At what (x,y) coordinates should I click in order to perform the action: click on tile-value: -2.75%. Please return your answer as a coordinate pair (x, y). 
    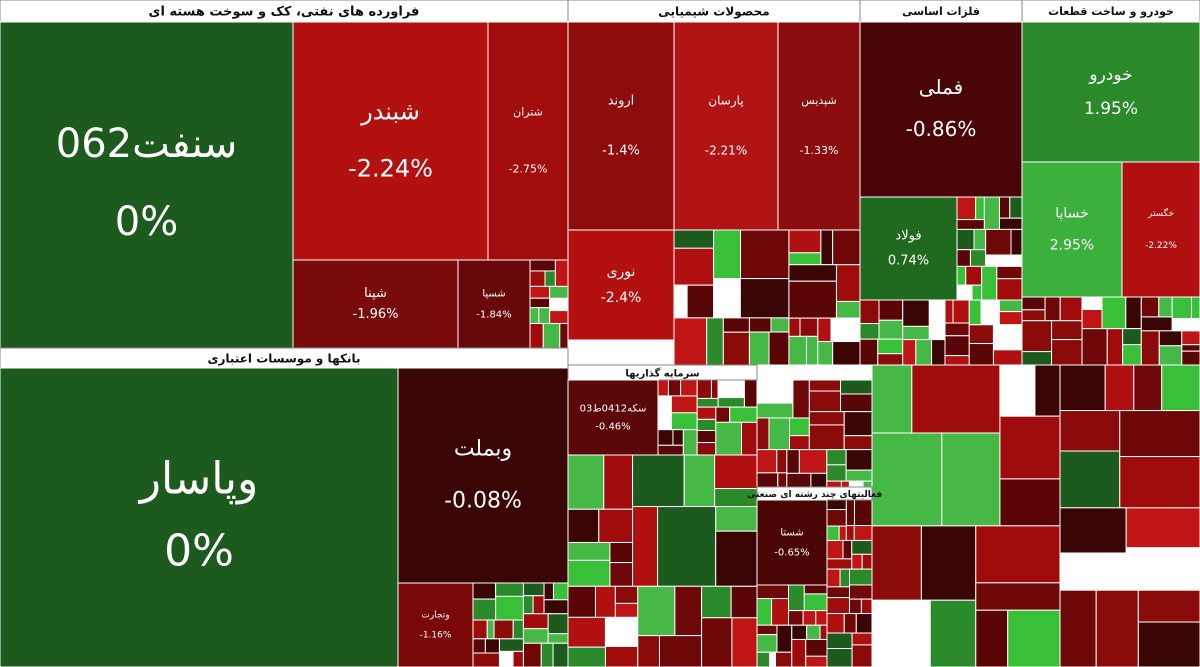
    Looking at the image, I should click on (528, 169).